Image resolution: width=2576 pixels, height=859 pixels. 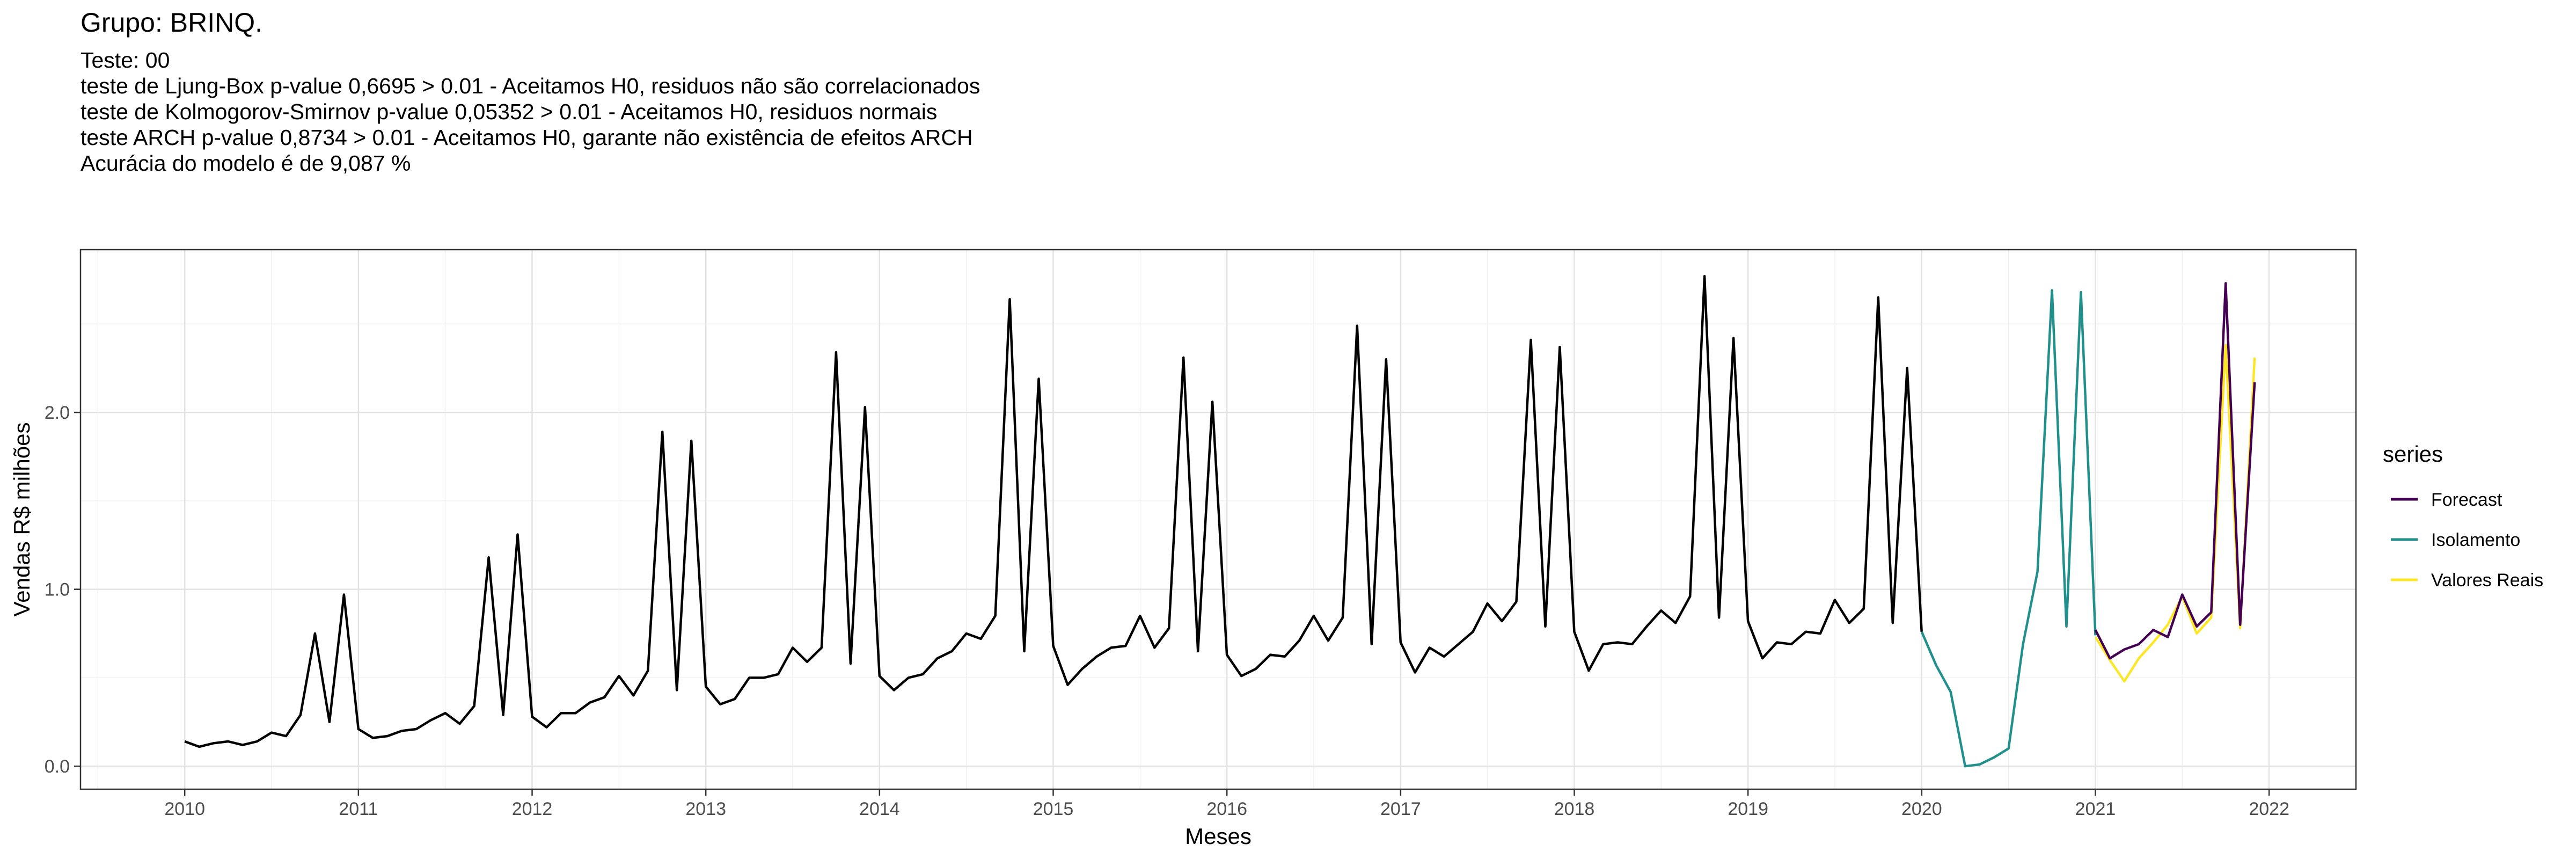 I want to click on x-tick-label: 2019, so click(x=1748, y=809).